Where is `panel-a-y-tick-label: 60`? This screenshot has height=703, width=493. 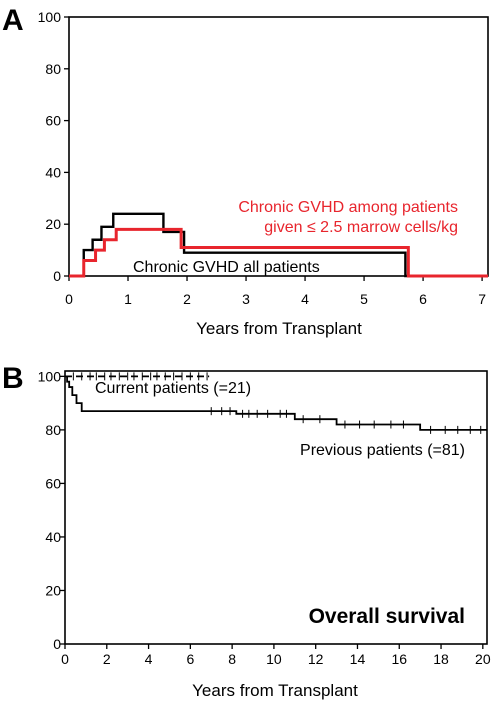
panel-a-y-tick-label: 60 is located at coordinates (53, 121).